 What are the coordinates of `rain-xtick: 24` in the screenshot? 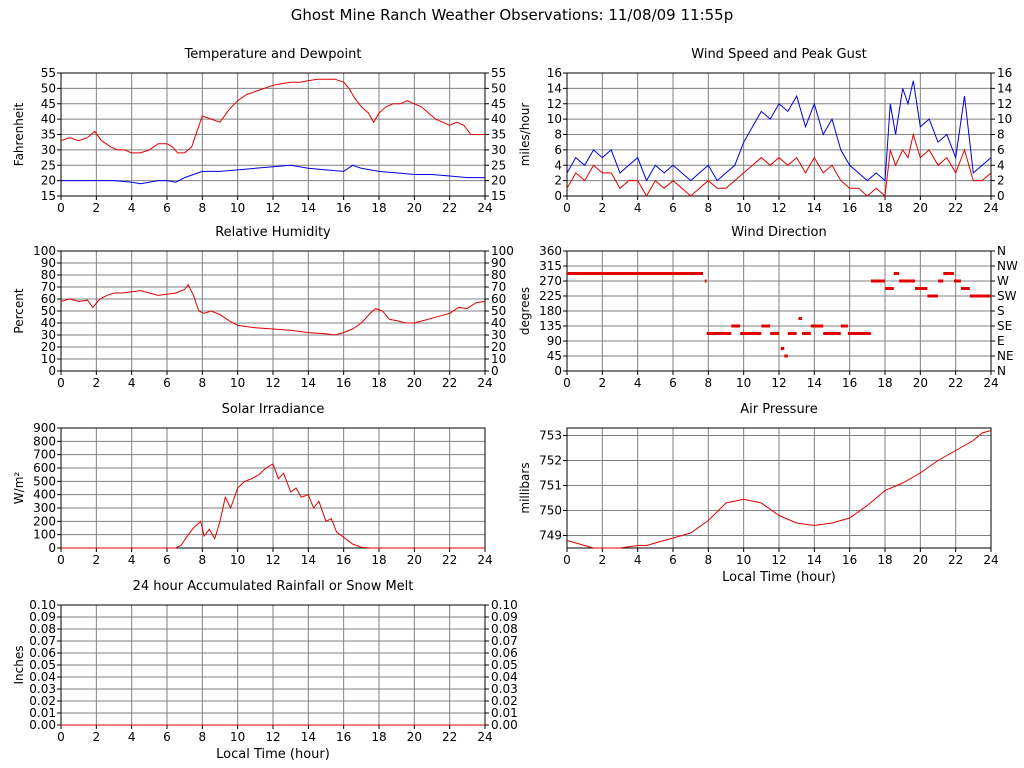 It's located at (484, 737).